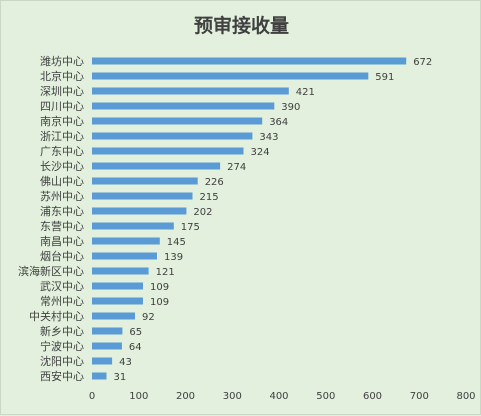  Describe the element at coordinates (176, 242) in the screenshot. I see `data-label: 145` at that location.